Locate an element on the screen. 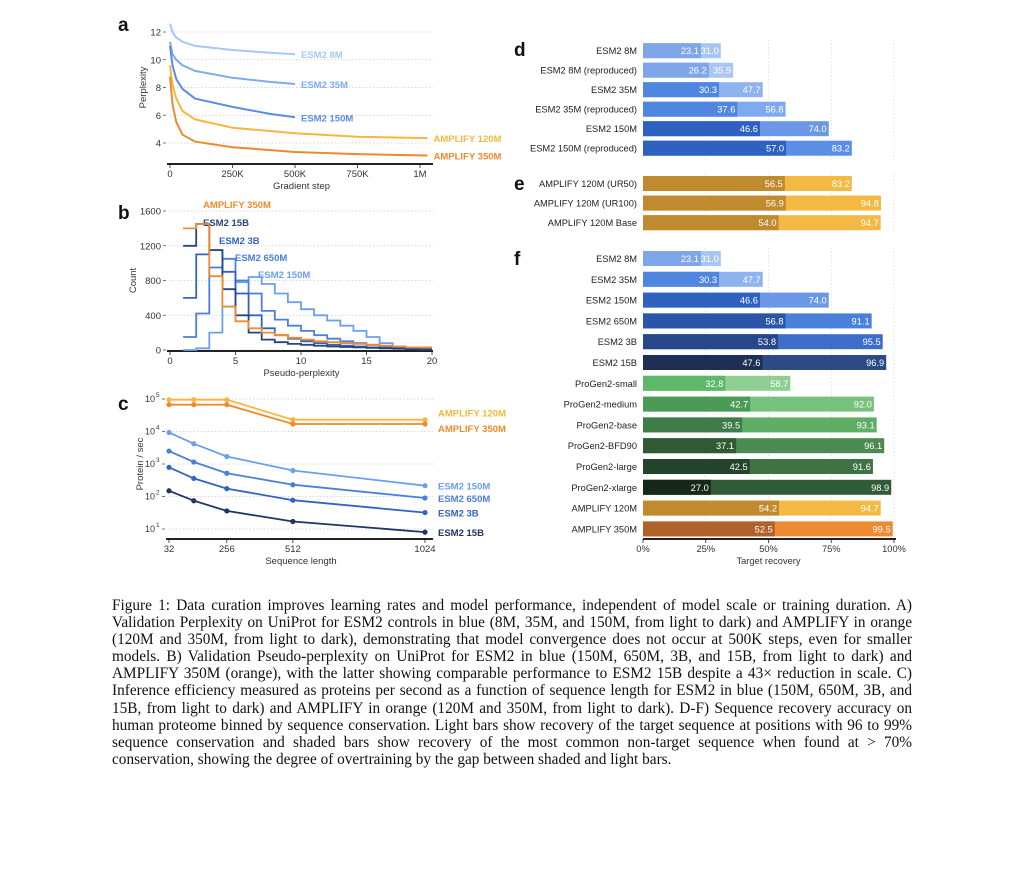  shaded-value-label: 56.9 is located at coordinates (775, 204).